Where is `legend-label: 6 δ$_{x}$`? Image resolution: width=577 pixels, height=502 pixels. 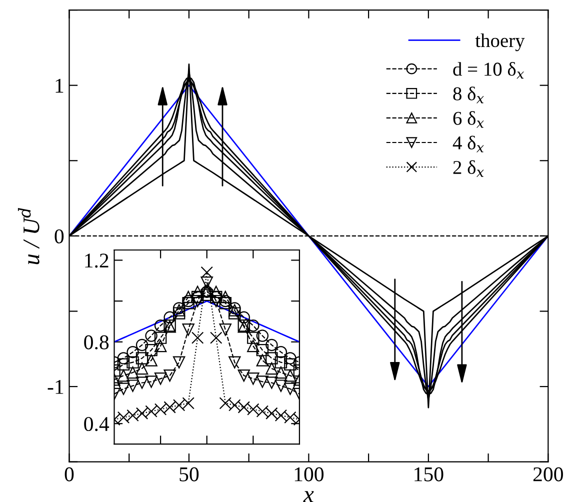 legend-label: 6 δ$_{x}$ is located at coordinates (468, 119).